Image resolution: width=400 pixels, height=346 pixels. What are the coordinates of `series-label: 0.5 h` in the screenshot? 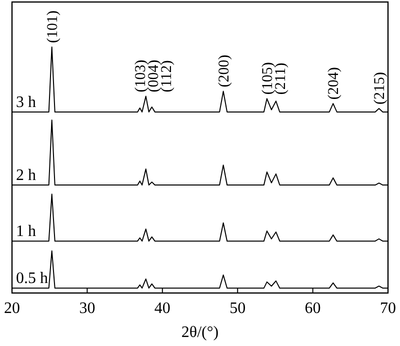 It's located at (32, 279).